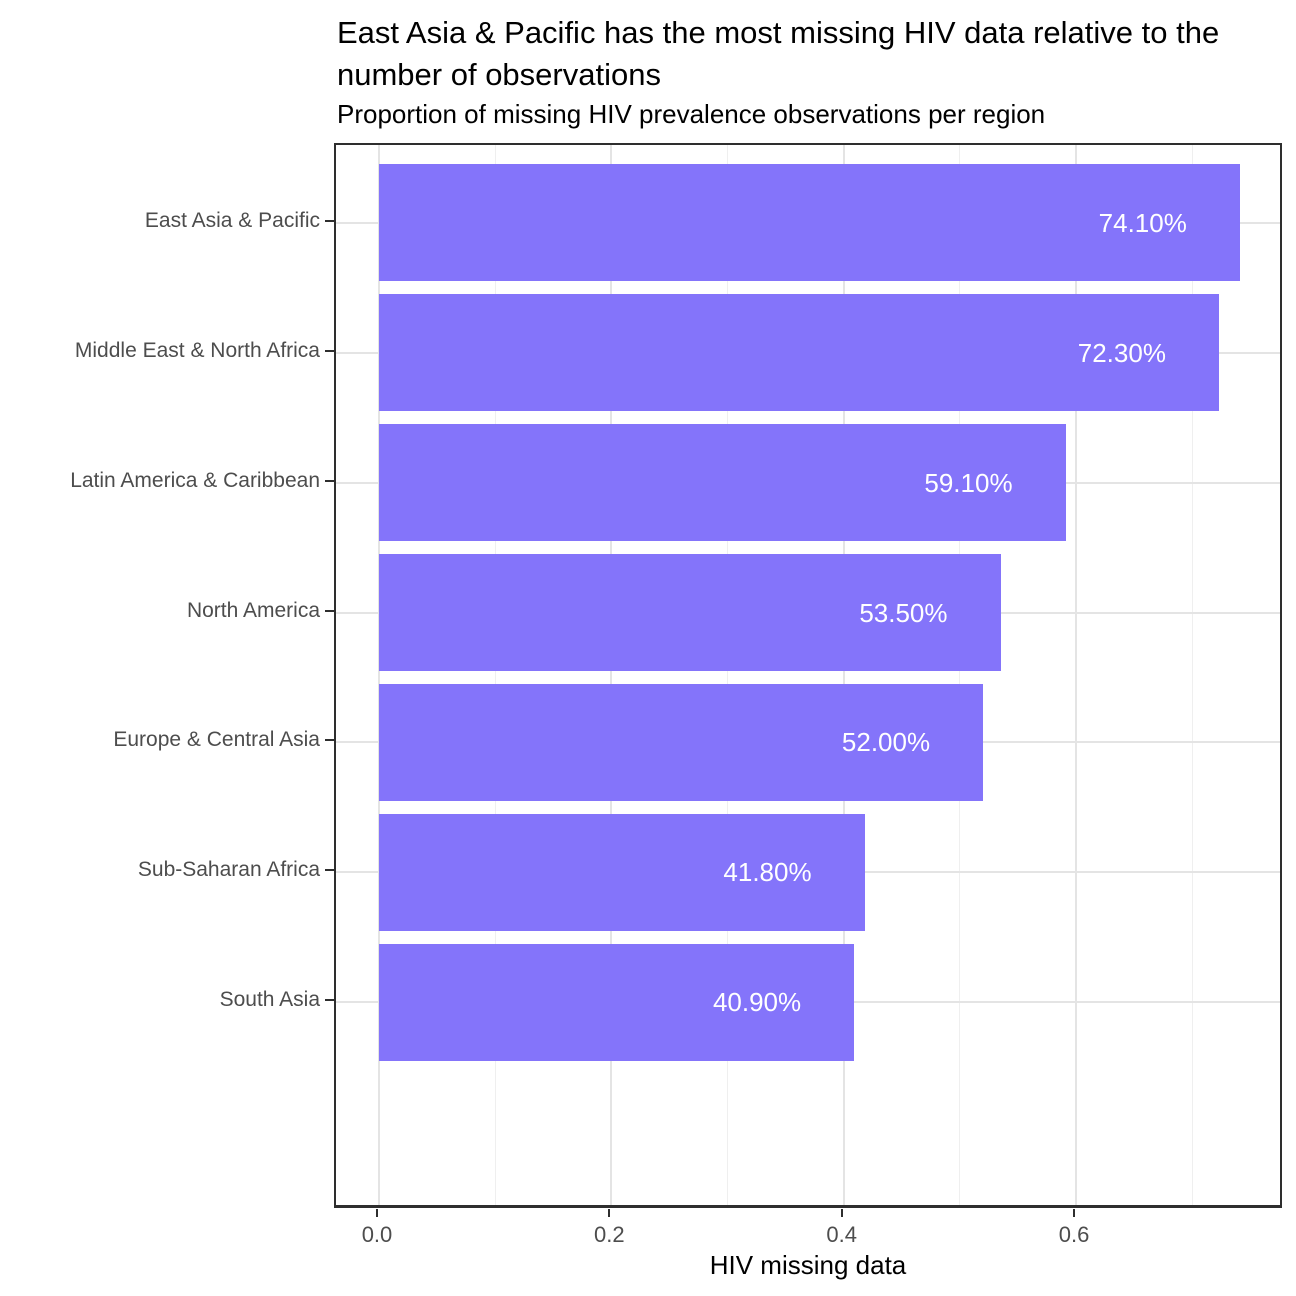 This screenshot has width=1296, height=1296. I want to click on bar: 52.00%, so click(681, 742).